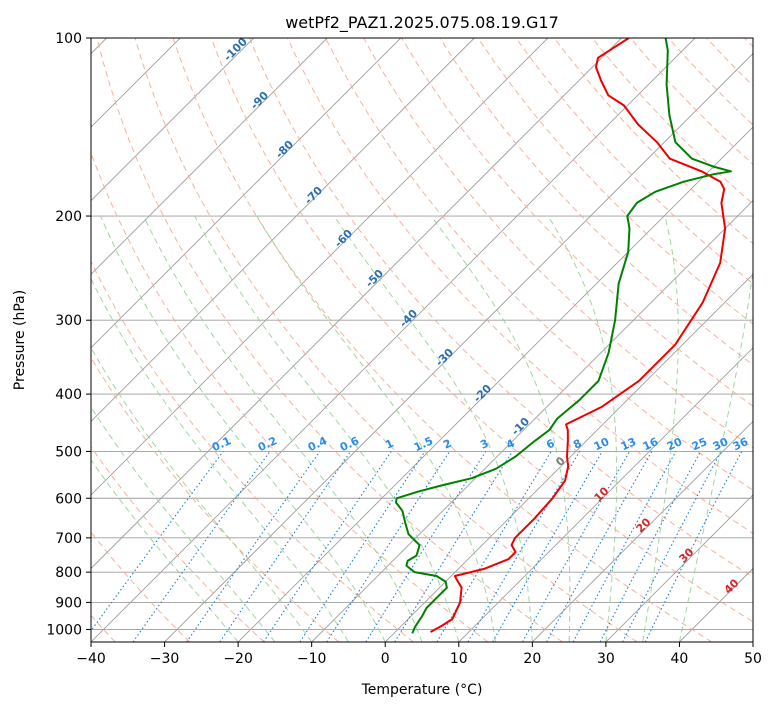  What do you see at coordinates (20, 340) in the screenshot?
I see `y-axis-title: Pressure (hPa)` at bounding box center [20, 340].